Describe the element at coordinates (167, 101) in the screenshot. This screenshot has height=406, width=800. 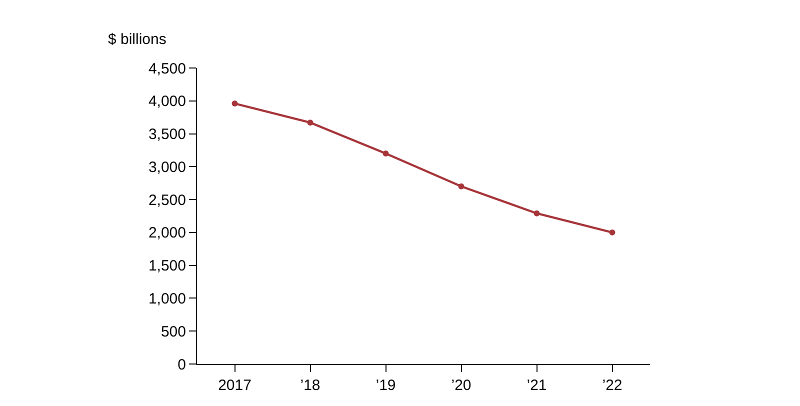
I see `y-tick-label: 4,000` at that location.